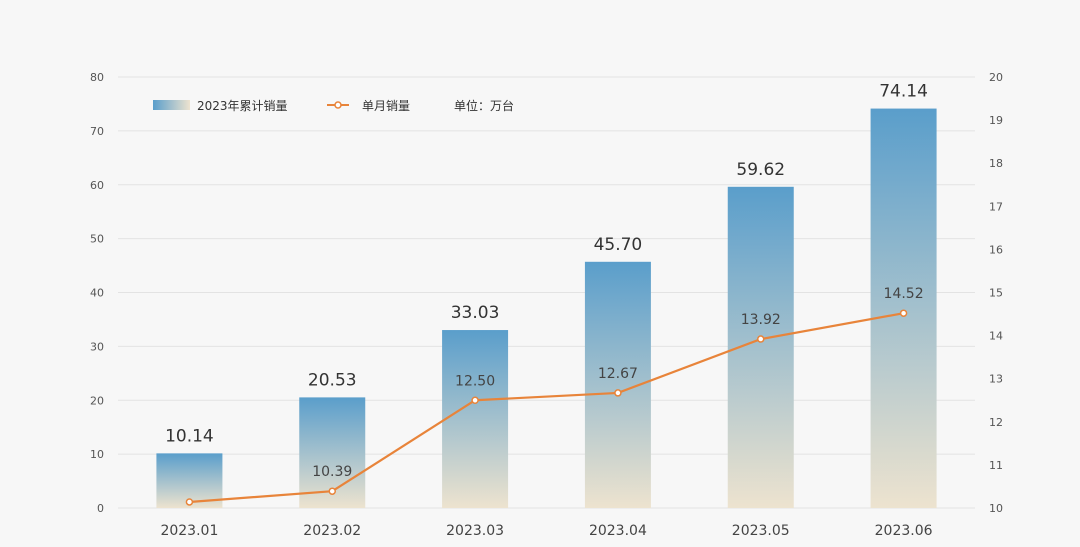 The width and height of the screenshot is (1080, 547). I want to click on left-tick-label: 20, so click(97, 400).